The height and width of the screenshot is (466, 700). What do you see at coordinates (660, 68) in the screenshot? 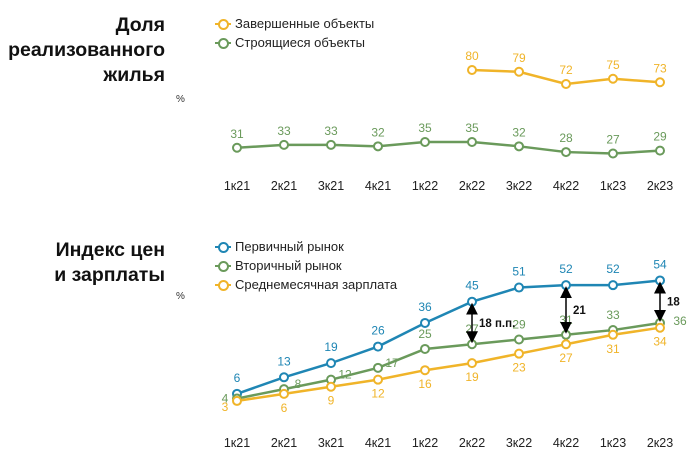
I see `chart1-data-label: 73` at bounding box center [660, 68].